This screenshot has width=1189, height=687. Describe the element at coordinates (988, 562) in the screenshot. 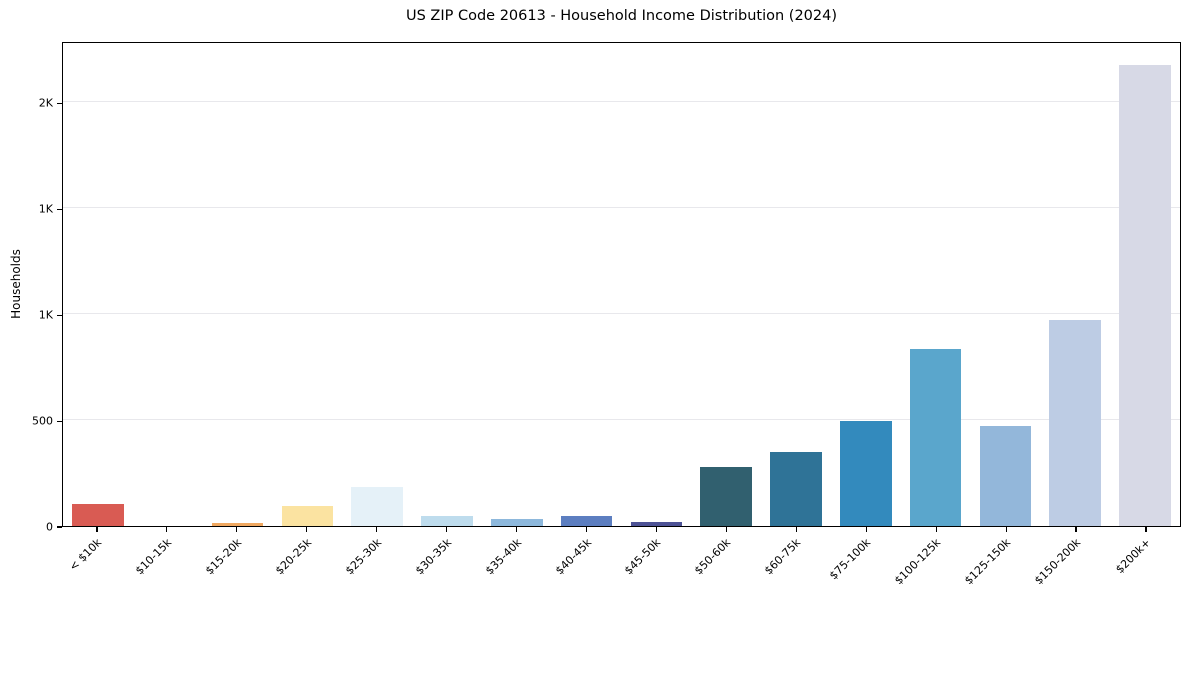

I see `x-tick-label: $125-150k` at that location.